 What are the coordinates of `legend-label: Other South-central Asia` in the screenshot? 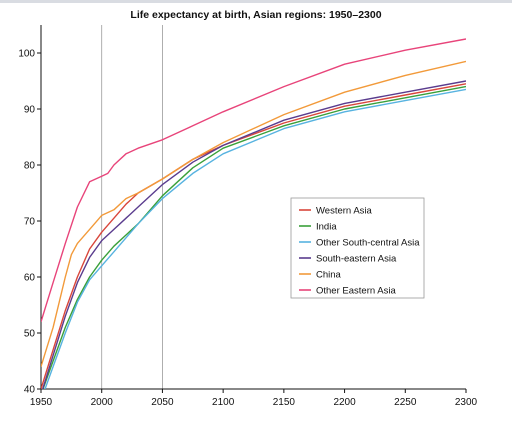 It's located at (368, 243).